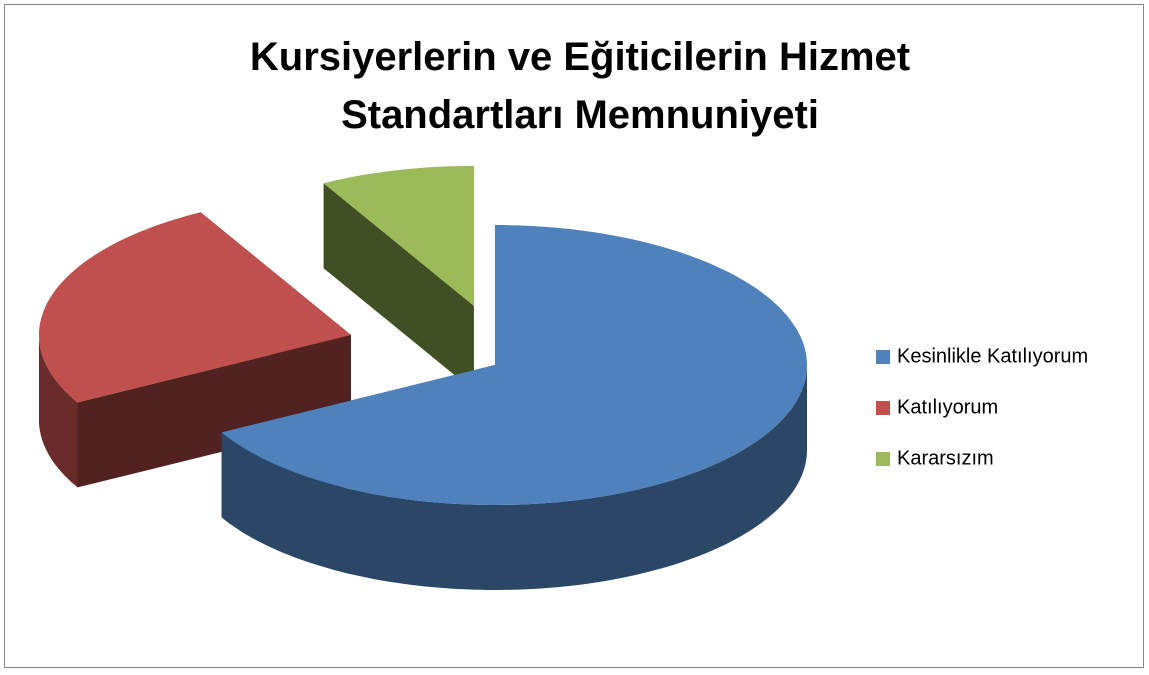 The image size is (1149, 675). What do you see at coordinates (947, 407) in the screenshot?
I see `legend-label: Katılıyorum` at bounding box center [947, 407].